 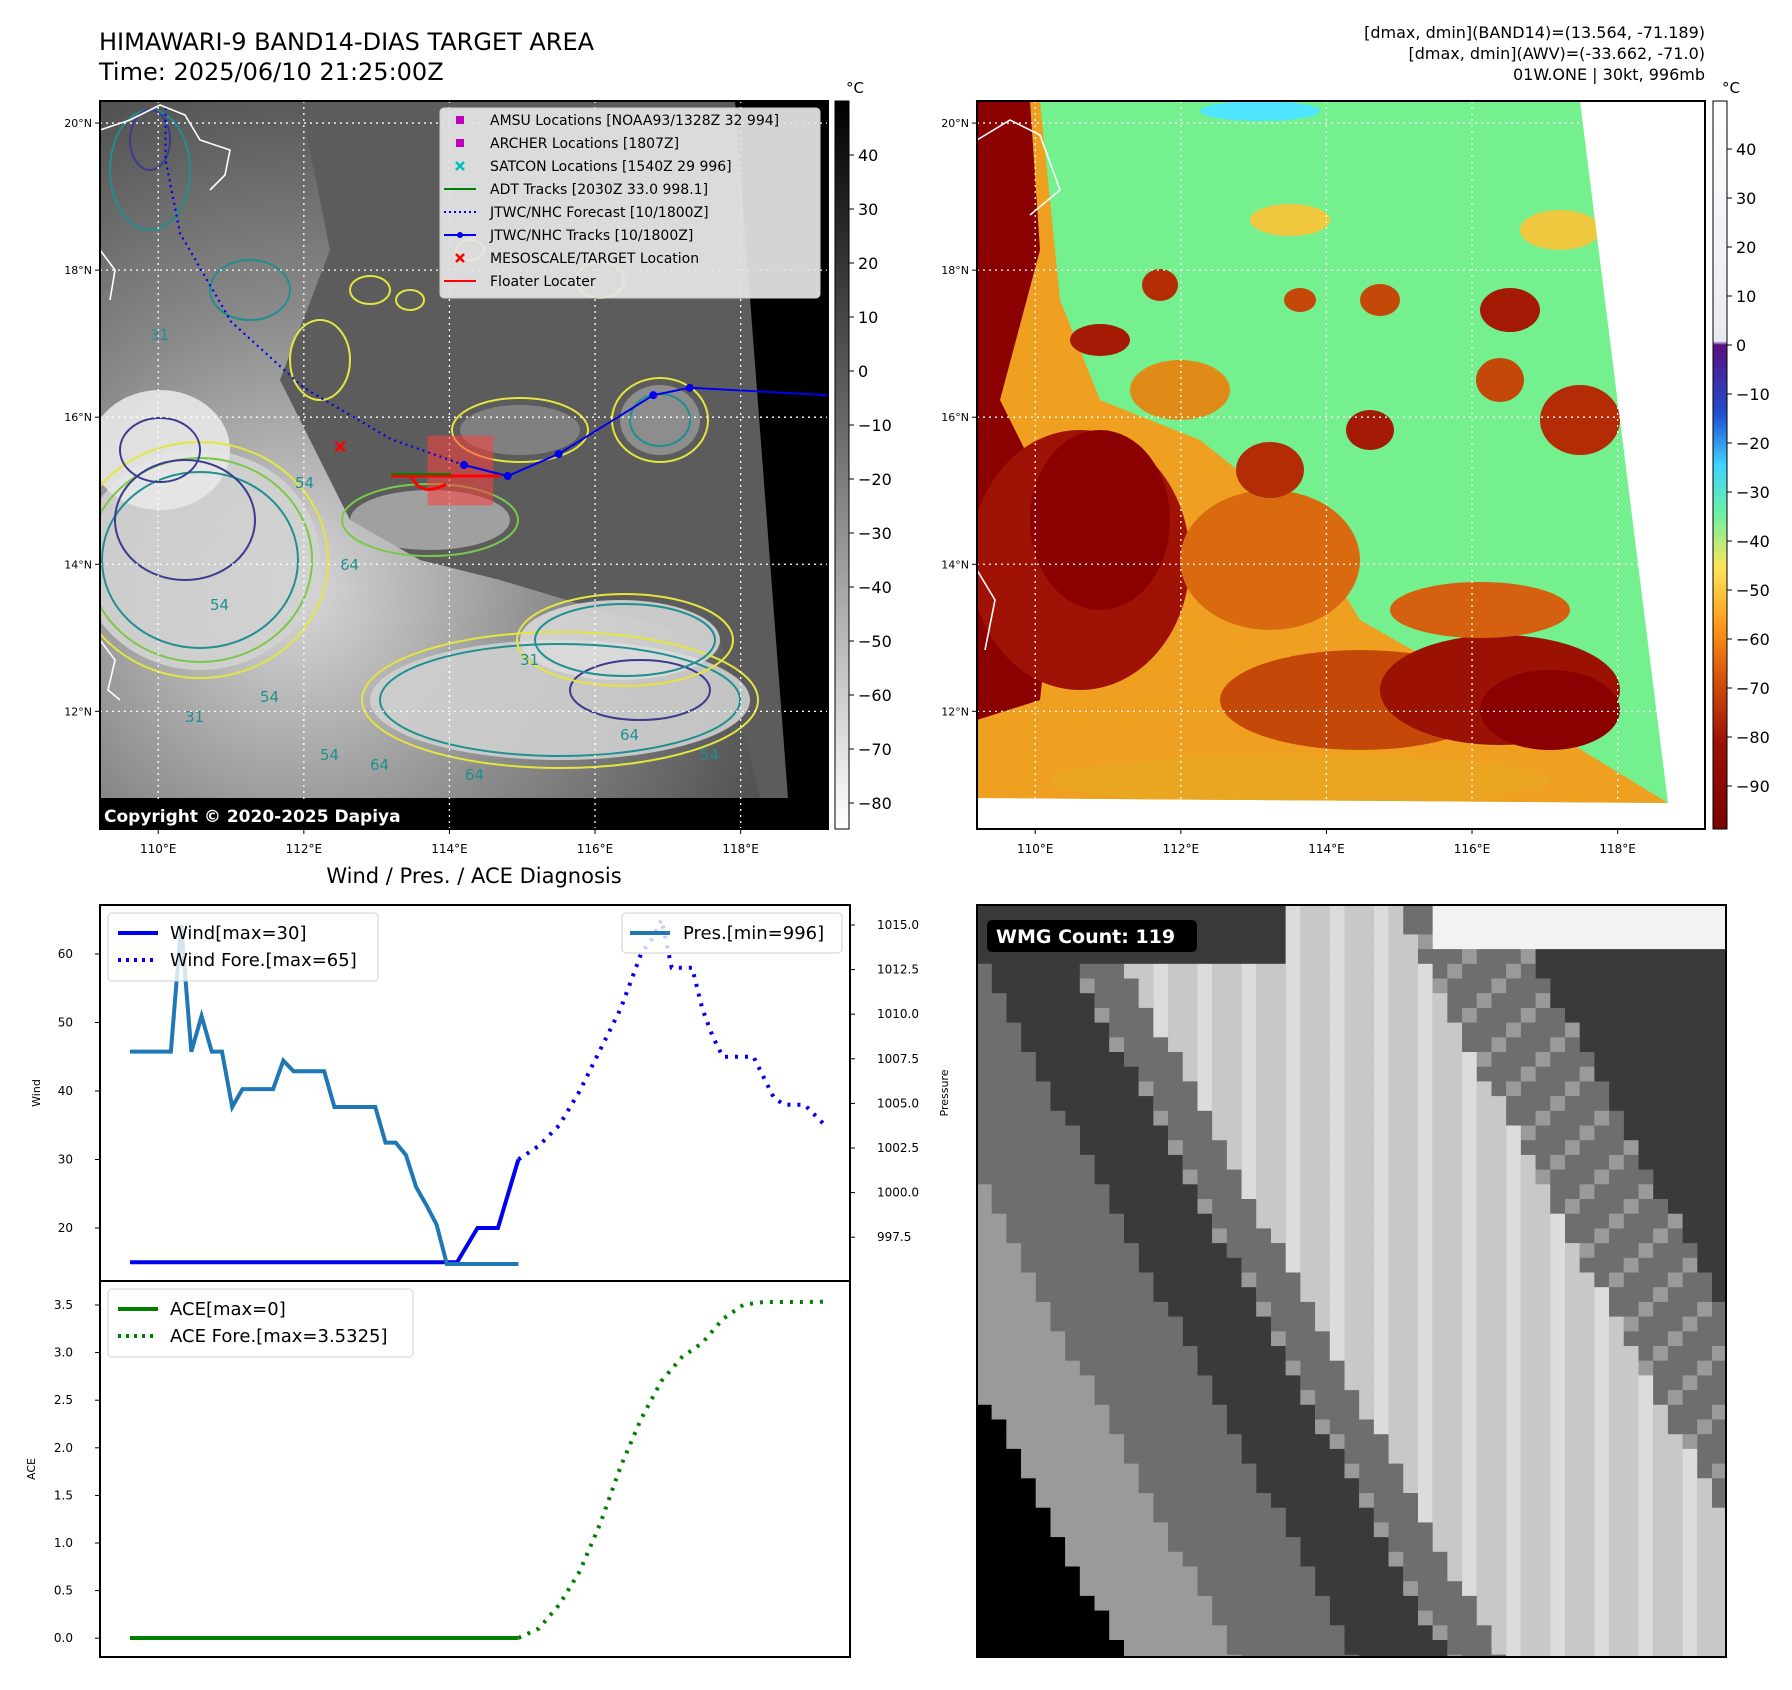 I want to click on legend-label: JTWC/NHC Tracks [10/1800Z], so click(x=591, y=236).